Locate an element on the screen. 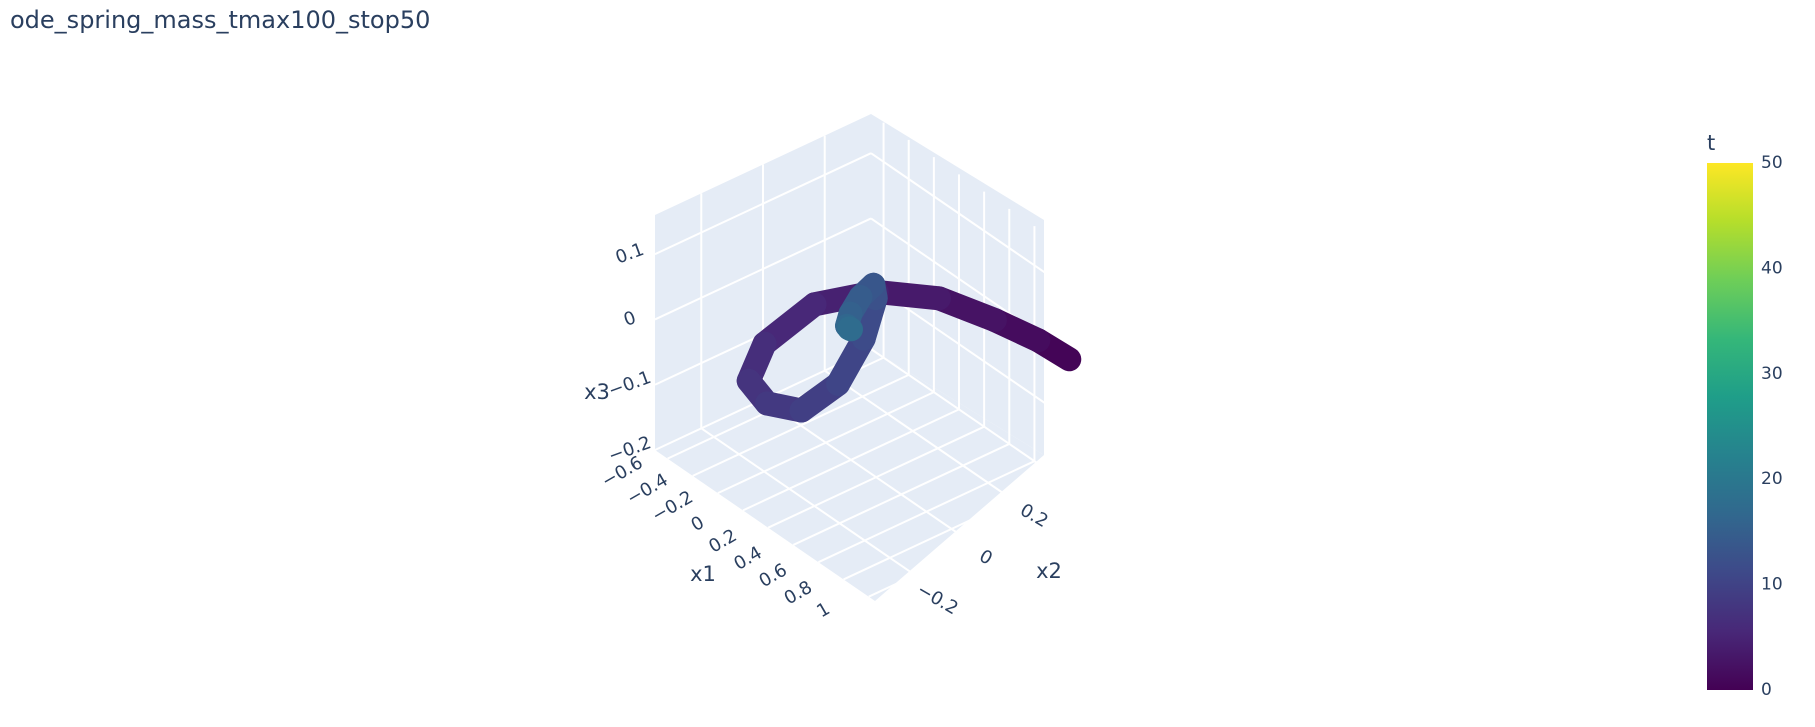  x2-tick-label: 0 is located at coordinates (986, 558).